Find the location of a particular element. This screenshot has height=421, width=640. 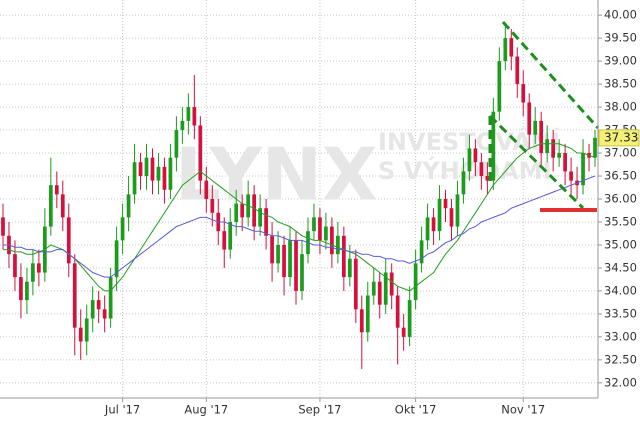

y-tick-label: 34.00 is located at coordinates (620, 290).